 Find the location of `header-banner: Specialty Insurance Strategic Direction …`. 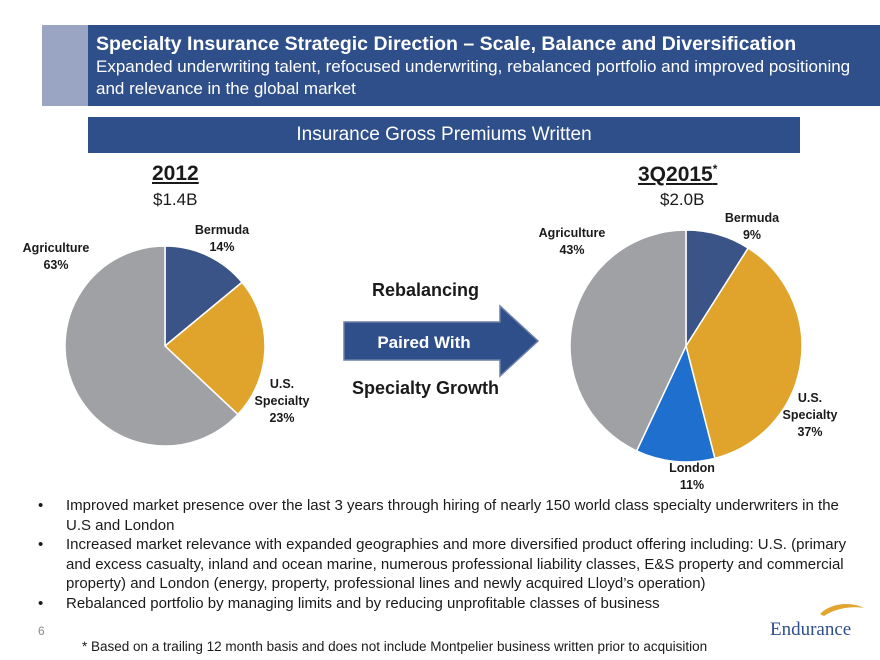

header-banner: Specialty Insurance Strategic Direction … is located at coordinates (484, 65).